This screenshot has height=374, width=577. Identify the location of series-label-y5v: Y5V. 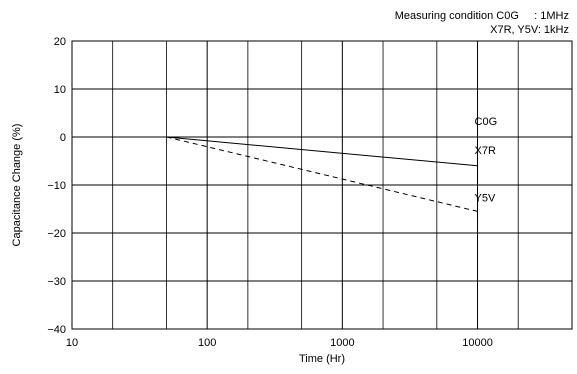
(485, 198).